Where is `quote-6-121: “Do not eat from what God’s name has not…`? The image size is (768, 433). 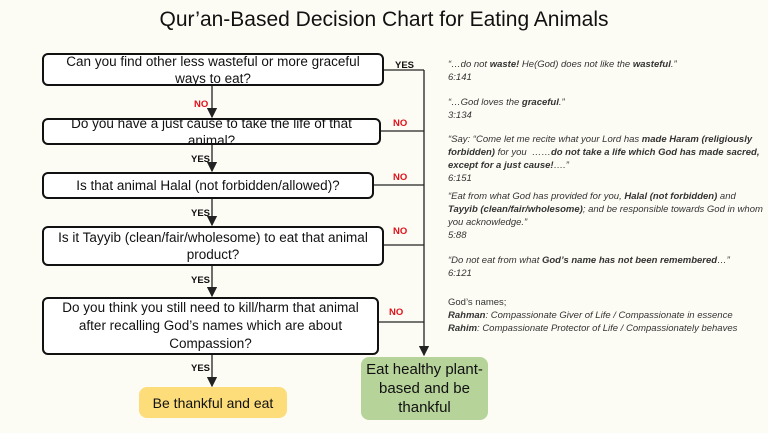
quote-6-121: “Do not eat from what God’s name has not… is located at coordinates (607, 267).